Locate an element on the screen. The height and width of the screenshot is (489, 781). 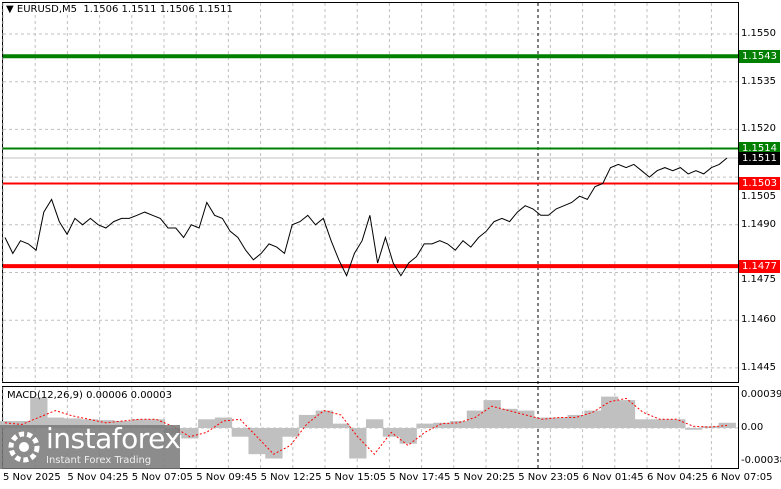
level-price-label: 1.1543 is located at coordinates (759, 56).